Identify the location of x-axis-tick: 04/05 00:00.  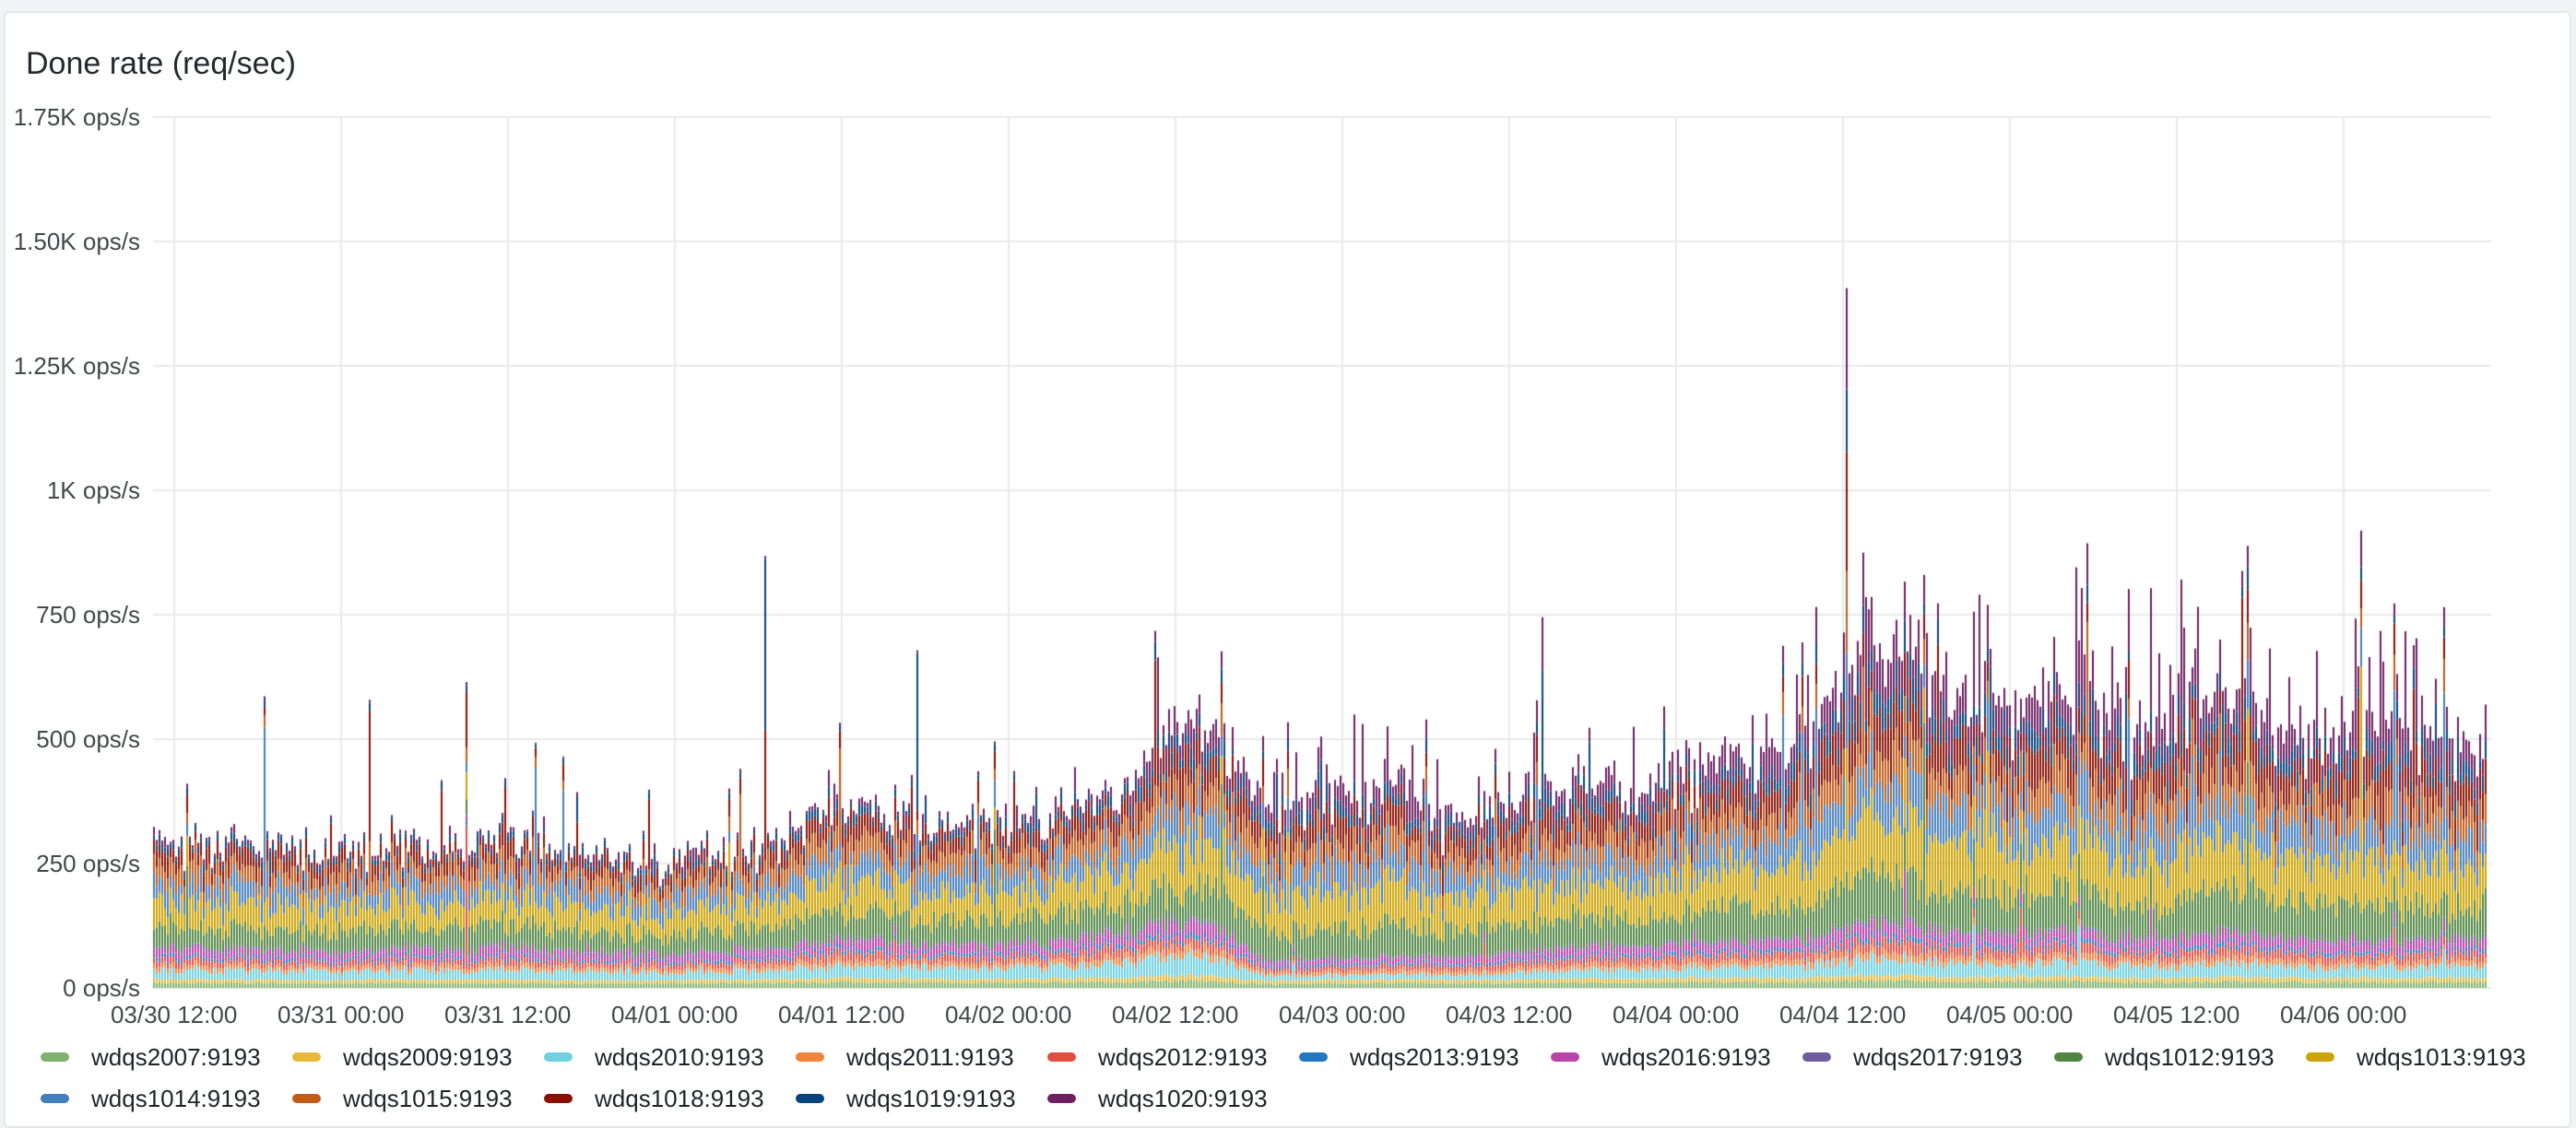
(2009, 1014).